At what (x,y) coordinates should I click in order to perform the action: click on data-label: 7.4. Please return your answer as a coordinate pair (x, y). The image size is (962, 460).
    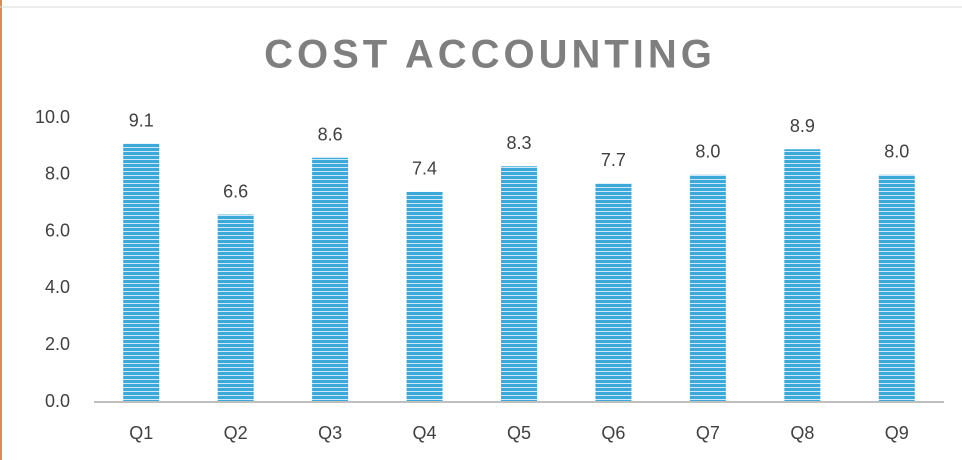
    Looking at the image, I should click on (424, 169).